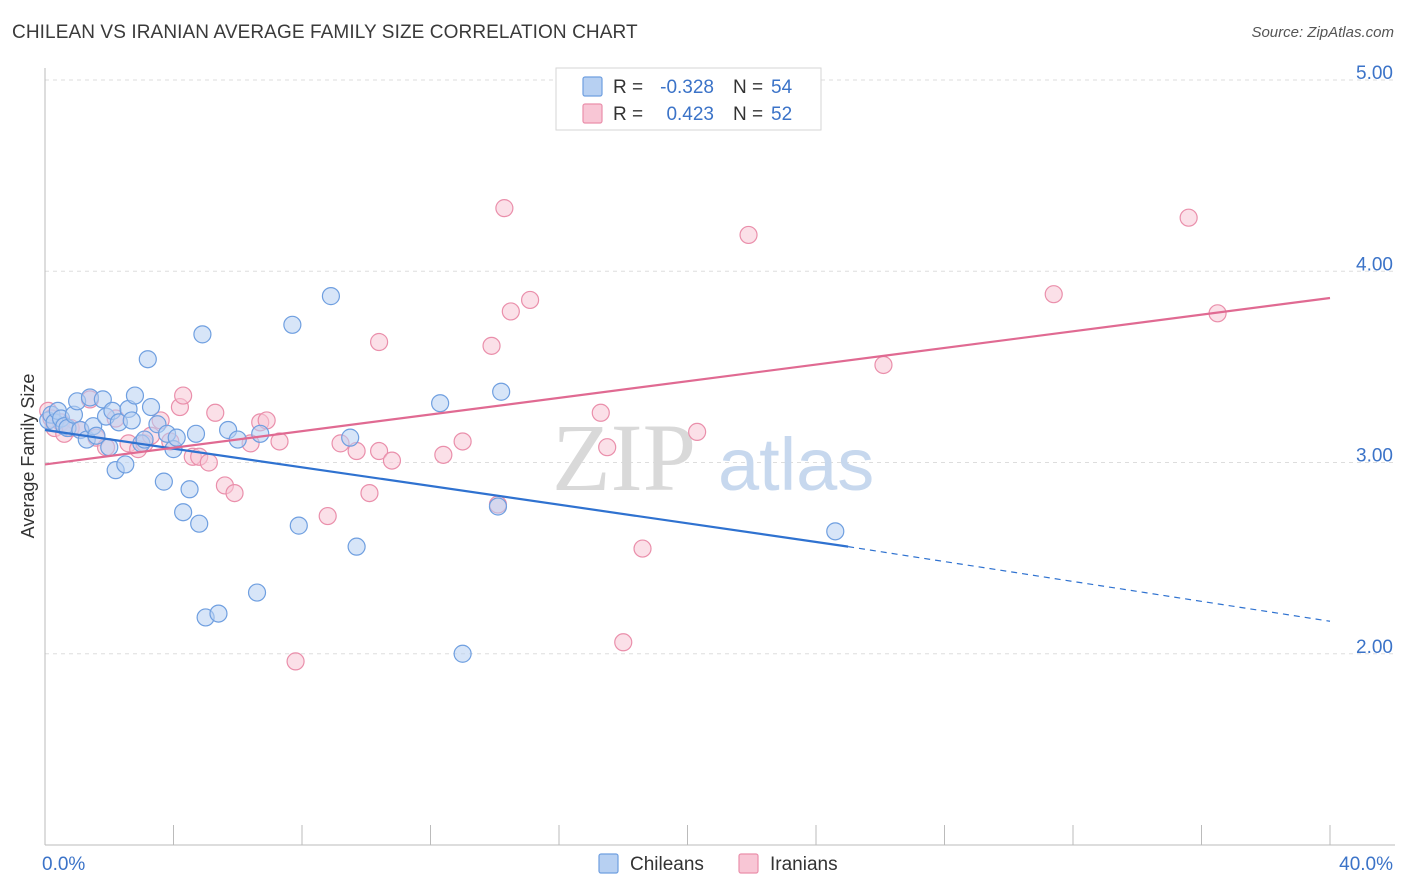 This screenshot has height=892, width=1406. What do you see at coordinates (1374, 73) in the screenshot?
I see `y-tick-label: 5.00` at bounding box center [1374, 73].